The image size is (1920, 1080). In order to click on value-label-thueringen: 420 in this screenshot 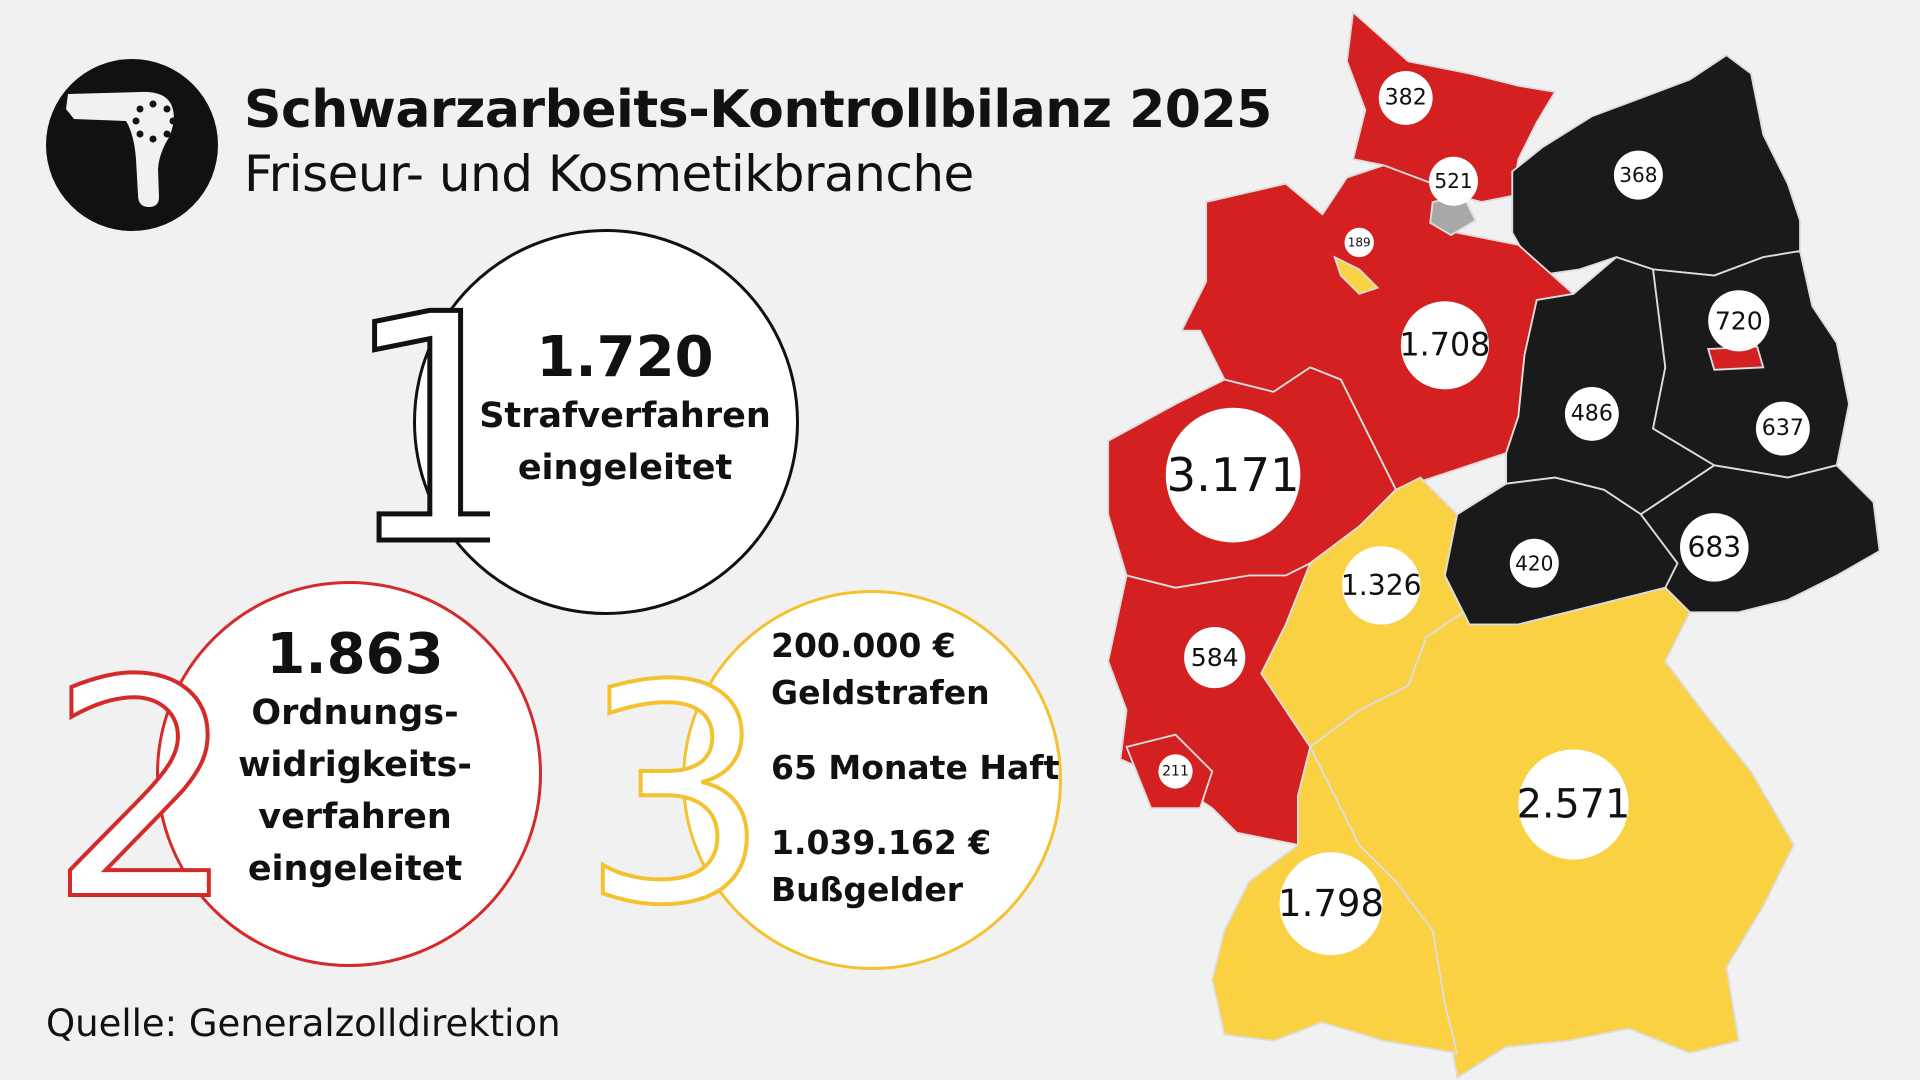, I will do `click(1534, 563)`.